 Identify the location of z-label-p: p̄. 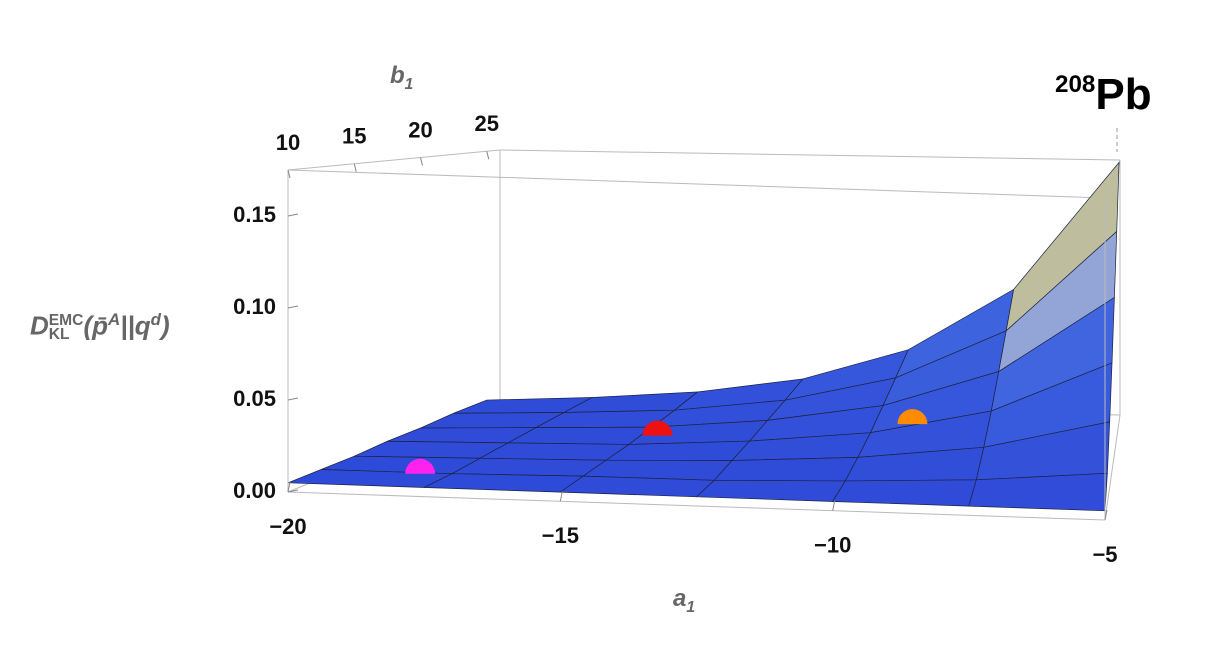
(100, 325).